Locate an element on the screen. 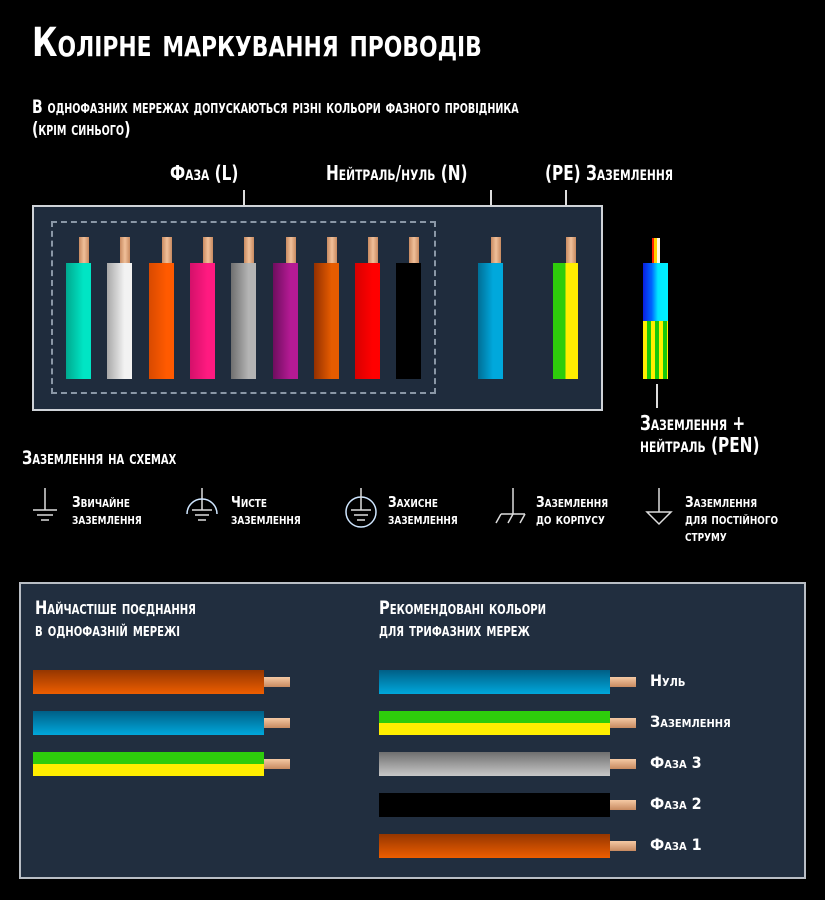 This screenshot has width=825, height=900. label-line: Звичайне is located at coordinates (101, 502).